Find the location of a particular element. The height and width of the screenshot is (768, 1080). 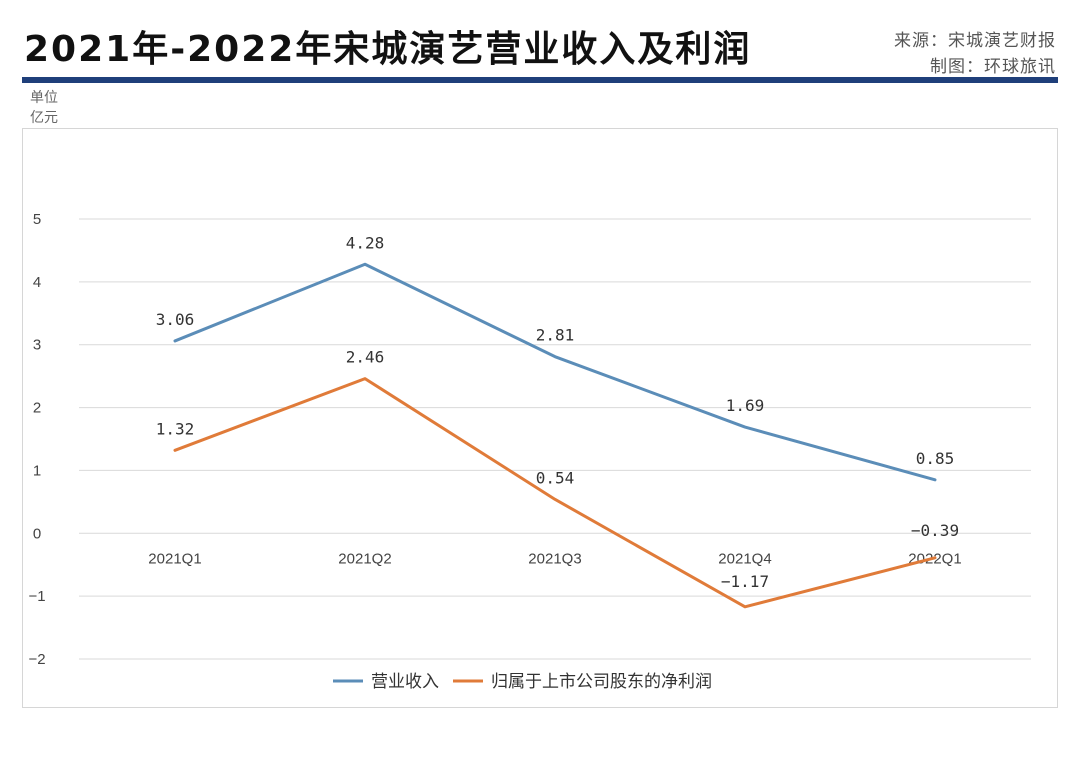

data-label: 2.46 is located at coordinates (365, 357).